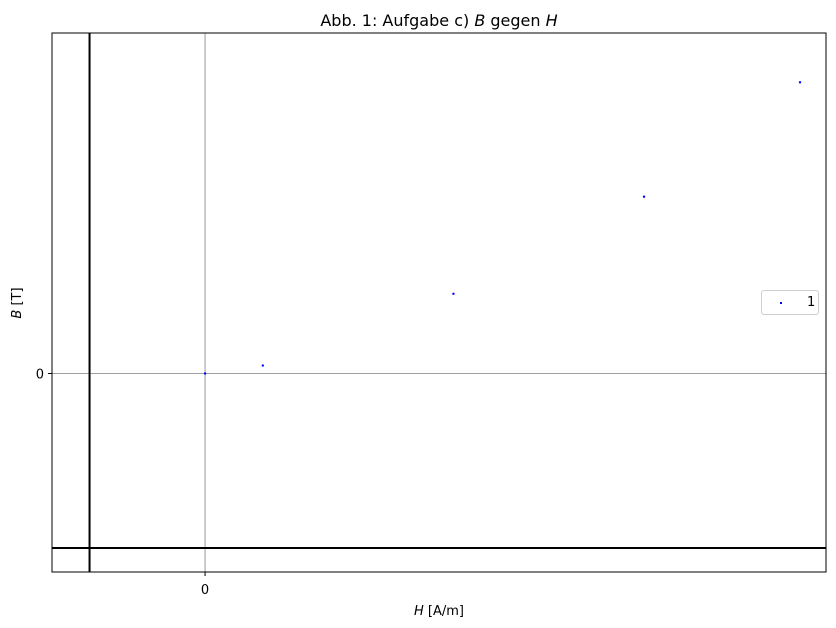 The image size is (836, 628). What do you see at coordinates (811, 302) in the screenshot?
I see `legend-label: 1` at bounding box center [811, 302].